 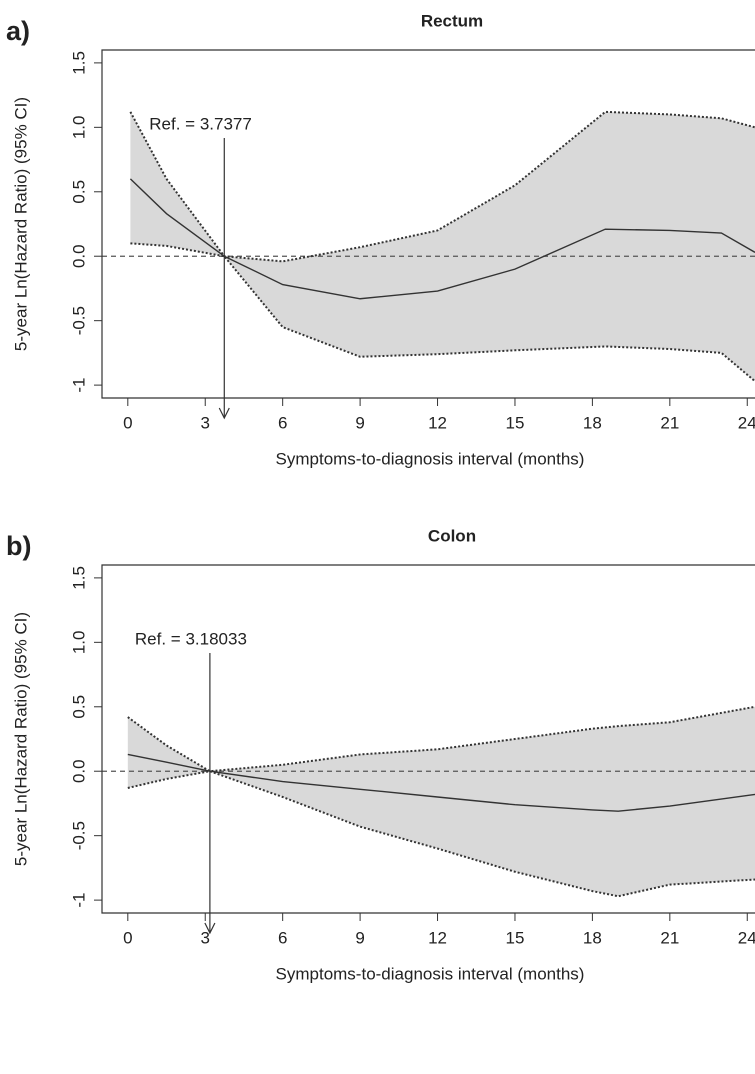 I want to click on ref-label: Ref. = 3.18033, so click(x=191, y=638).